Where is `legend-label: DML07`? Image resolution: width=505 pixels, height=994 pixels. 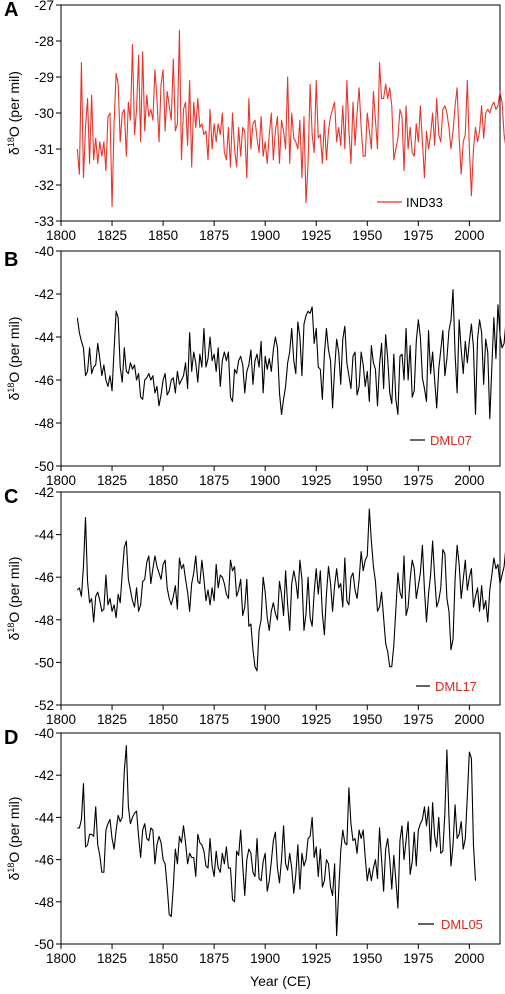
legend-label: DML07 is located at coordinates (451, 440).